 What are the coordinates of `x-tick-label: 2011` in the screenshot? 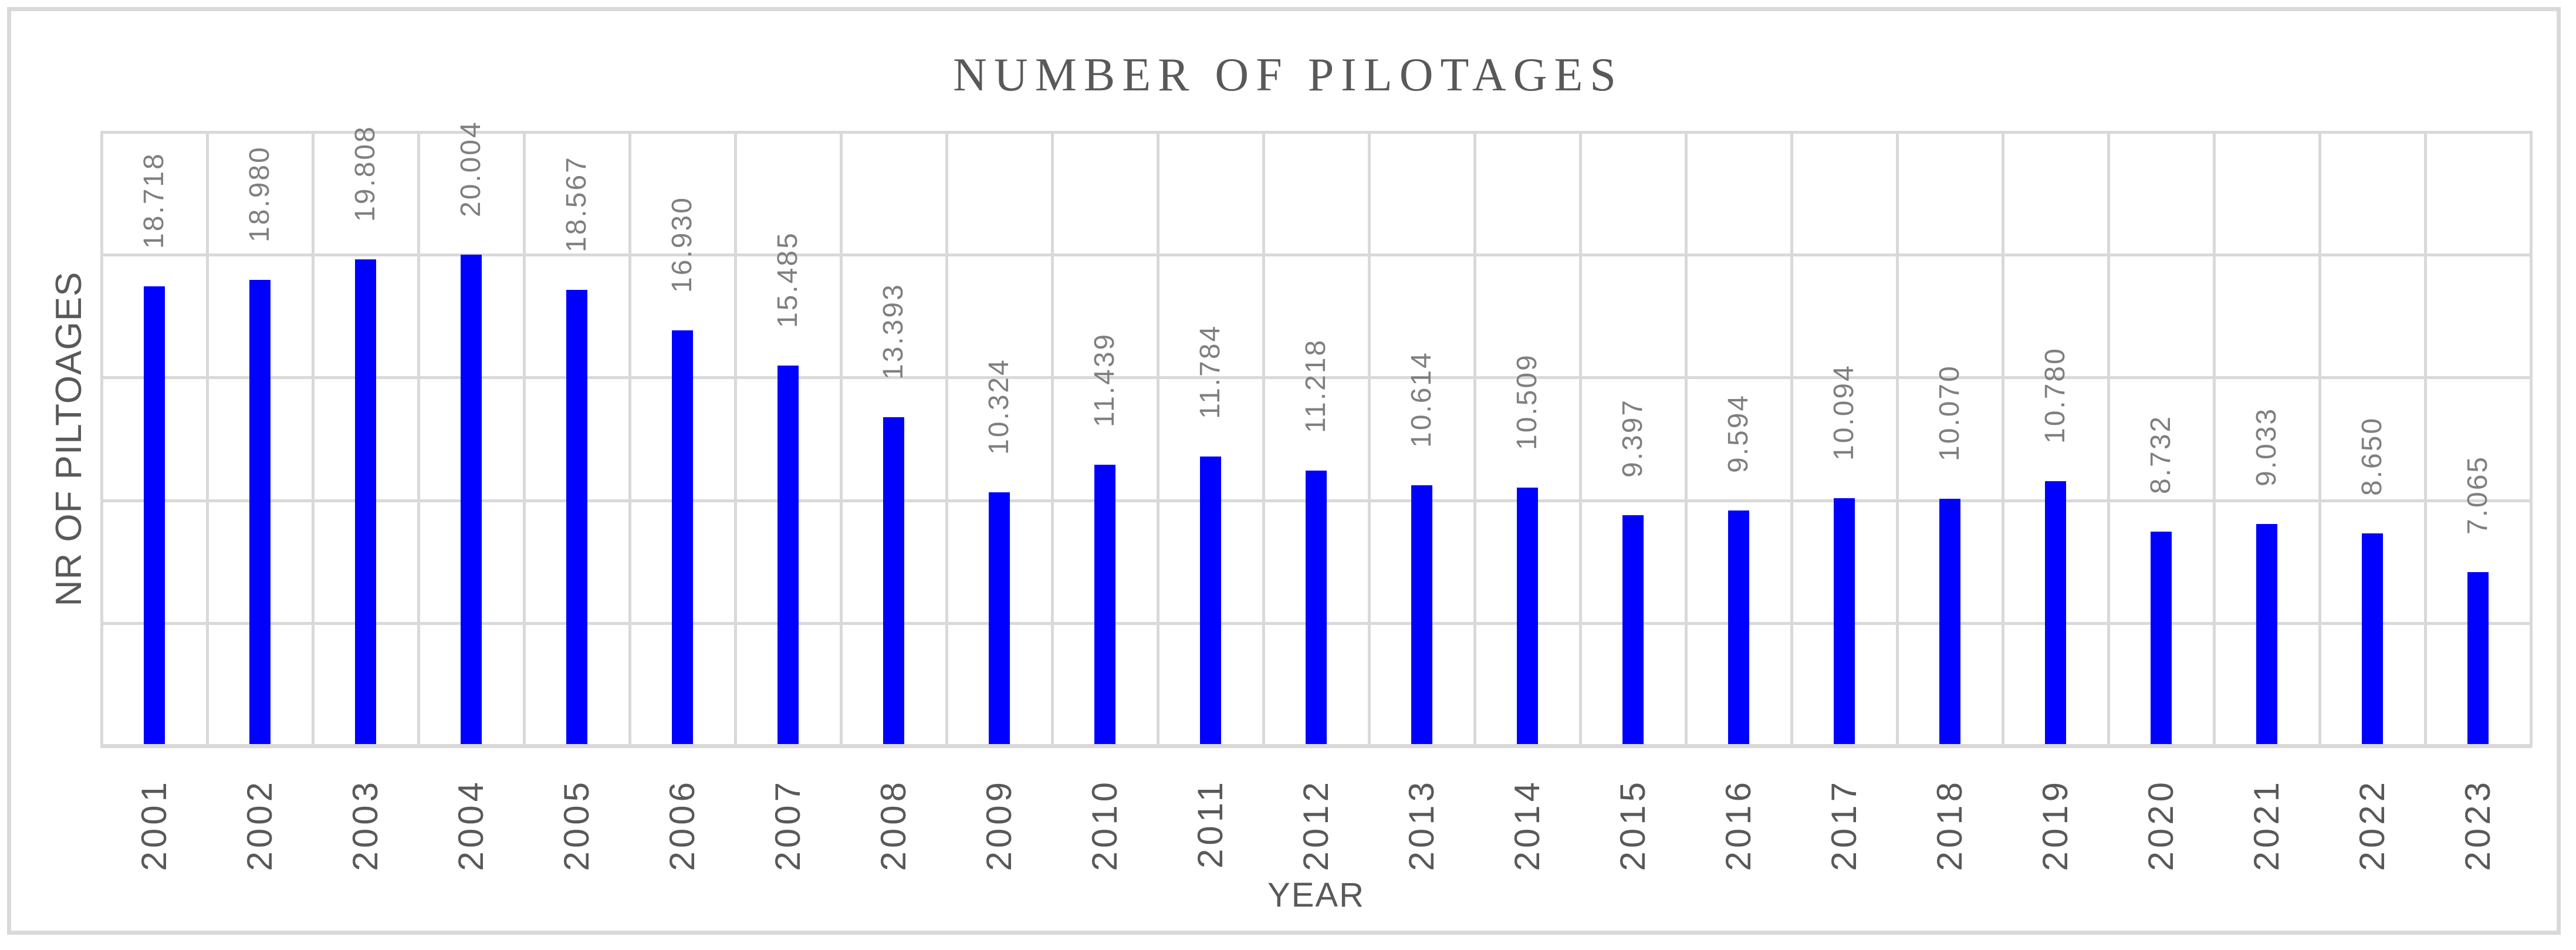 It's located at (1210, 824).